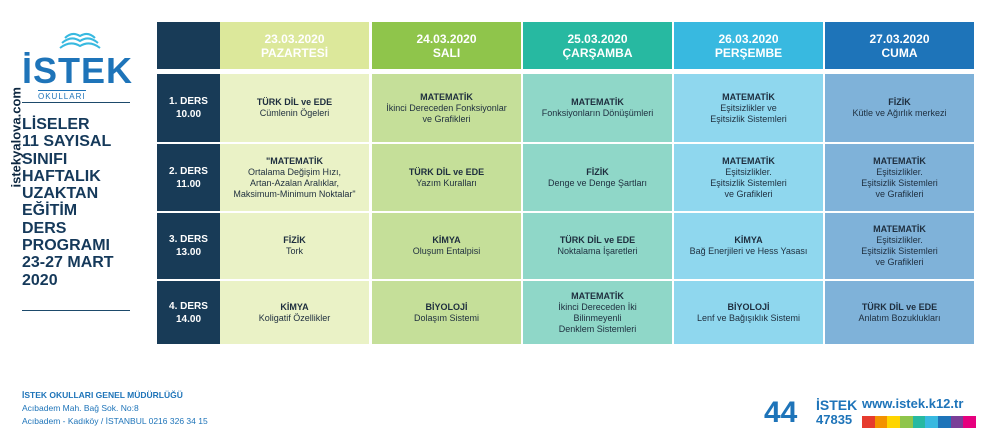  Describe the element at coordinates (781, 412) in the screenshot. I see `phone-prefix: 44` at that location.